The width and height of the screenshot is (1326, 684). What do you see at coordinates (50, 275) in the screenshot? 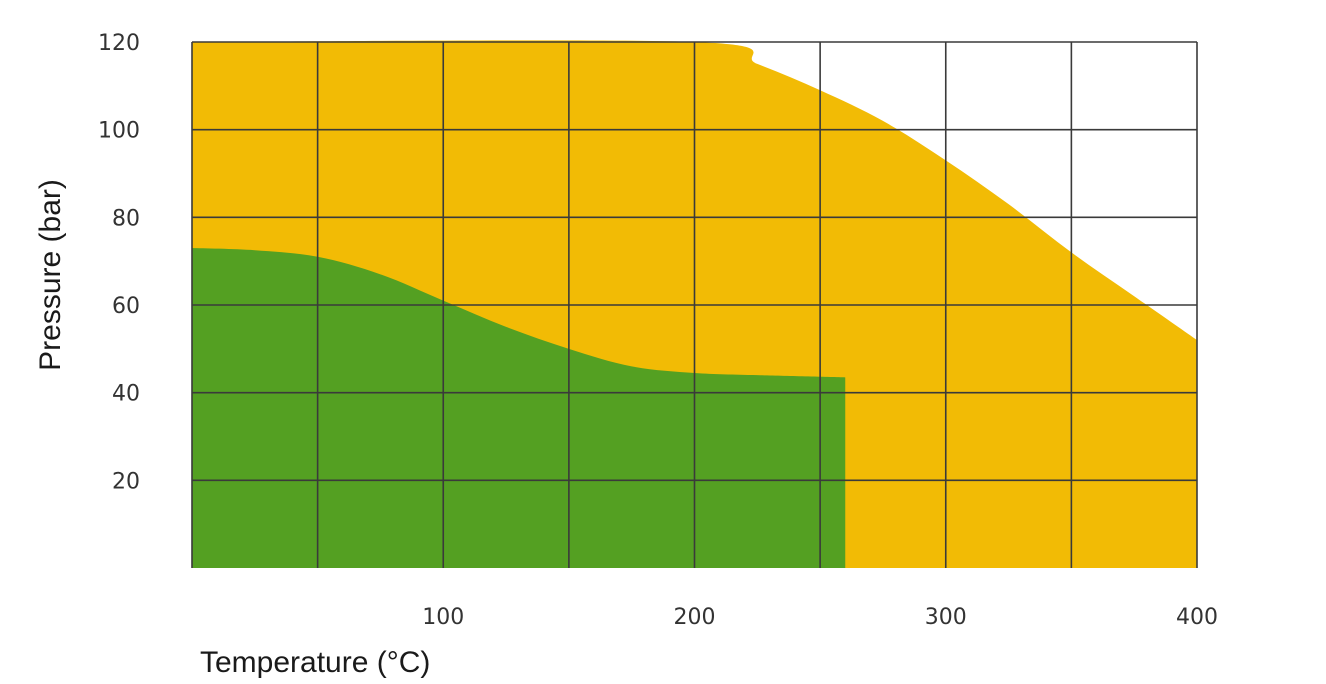
I see `y-axis-title: Pressure (bar)` at bounding box center [50, 275].